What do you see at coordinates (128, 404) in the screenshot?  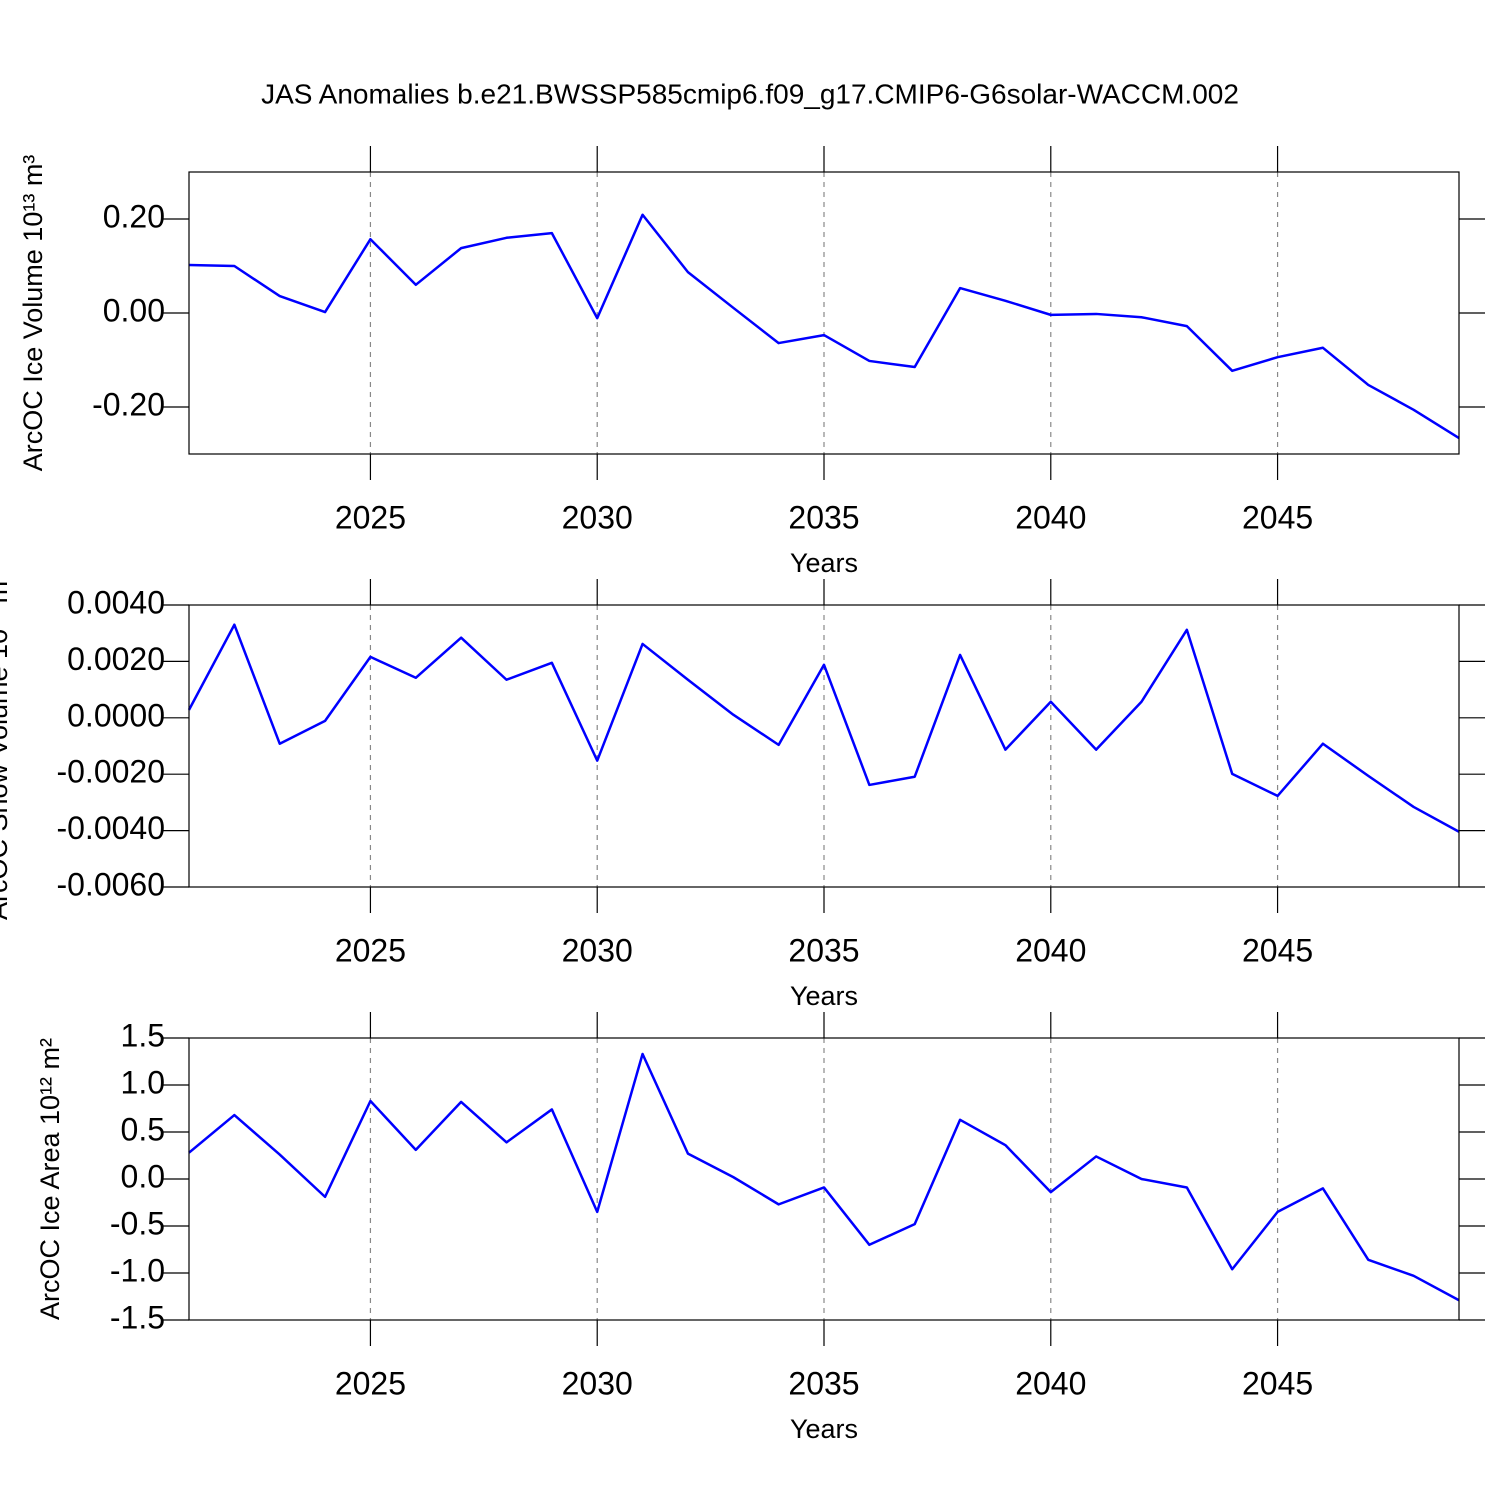 I see `y-tick-label: -0.20` at bounding box center [128, 404].